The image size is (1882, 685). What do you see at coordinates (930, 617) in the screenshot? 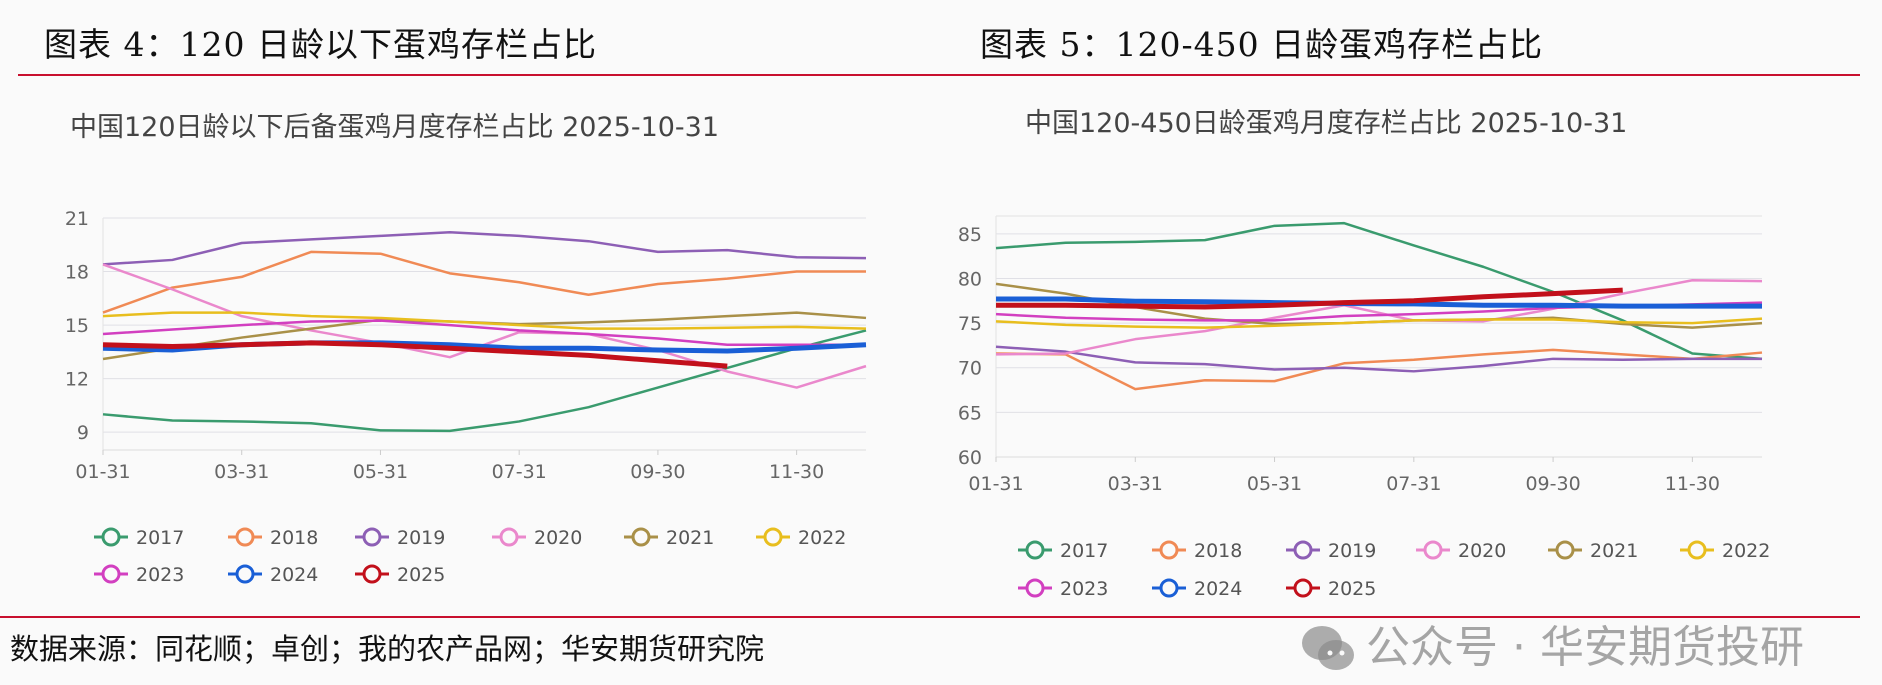
I see `source-divider` at bounding box center [930, 617].